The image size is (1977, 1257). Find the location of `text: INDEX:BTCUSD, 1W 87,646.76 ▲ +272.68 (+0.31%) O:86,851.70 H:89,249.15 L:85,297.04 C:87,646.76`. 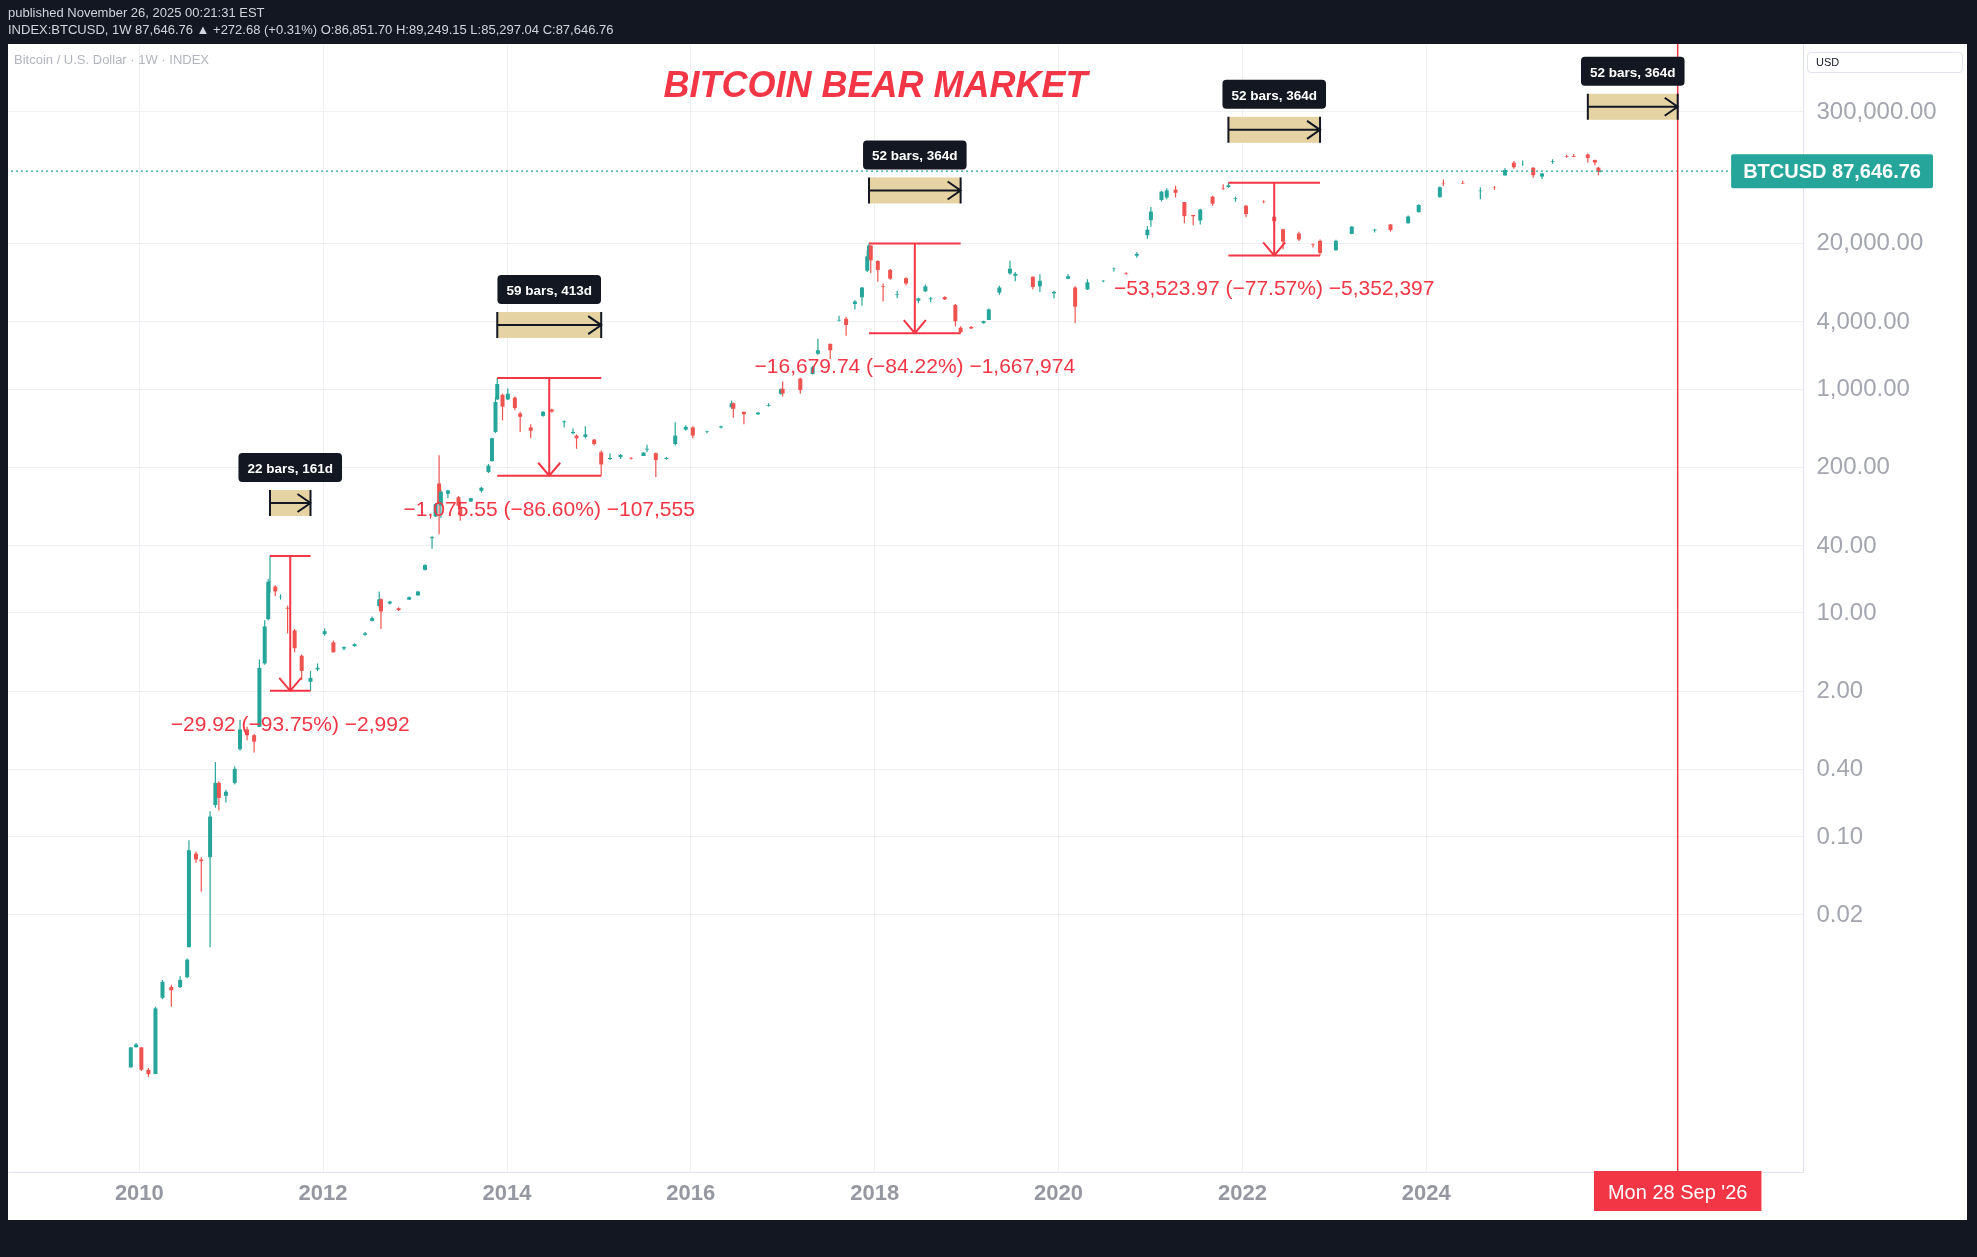

text: INDEX:BTCUSD, 1W 87,646.76 ▲ +272.68 (+0.31%) O:86,851.70 H:89,249.15 L:85,297.04 C:87,646.76 is located at coordinates (311, 29).